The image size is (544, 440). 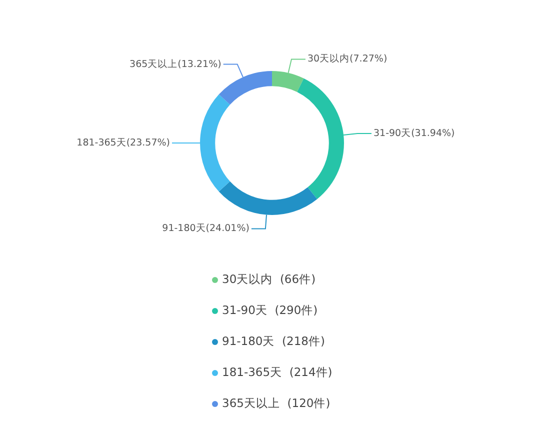 I want to click on data-label: 31-90天(31.94%), so click(x=414, y=133).